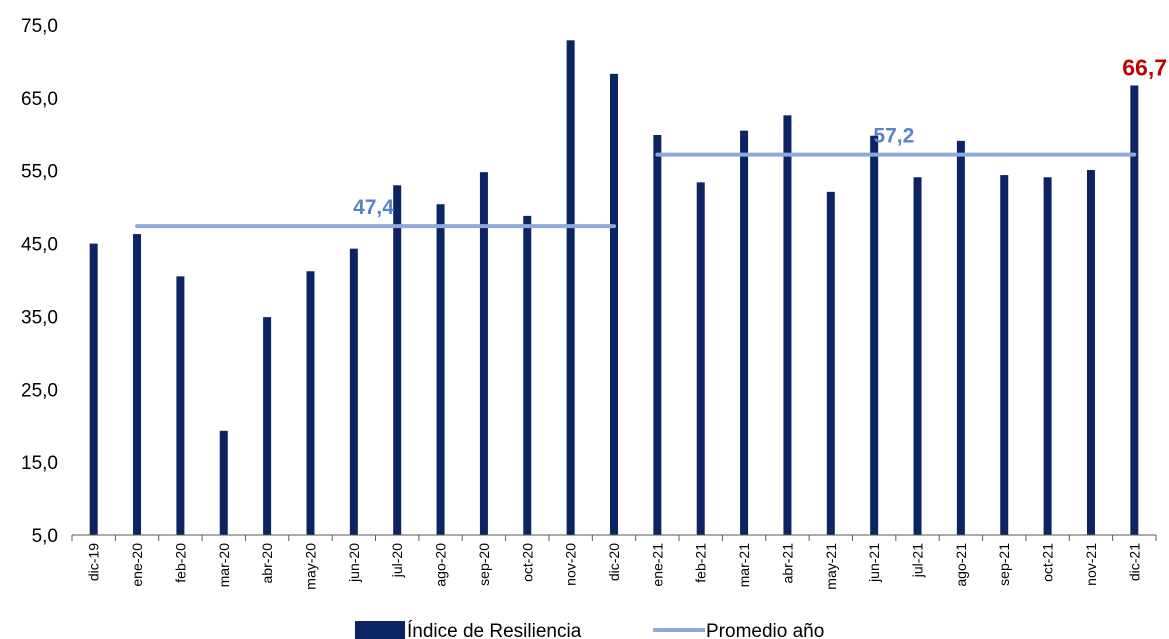 The width and height of the screenshot is (1169, 639). I want to click on x-tick-label: may-21, so click(831, 566).